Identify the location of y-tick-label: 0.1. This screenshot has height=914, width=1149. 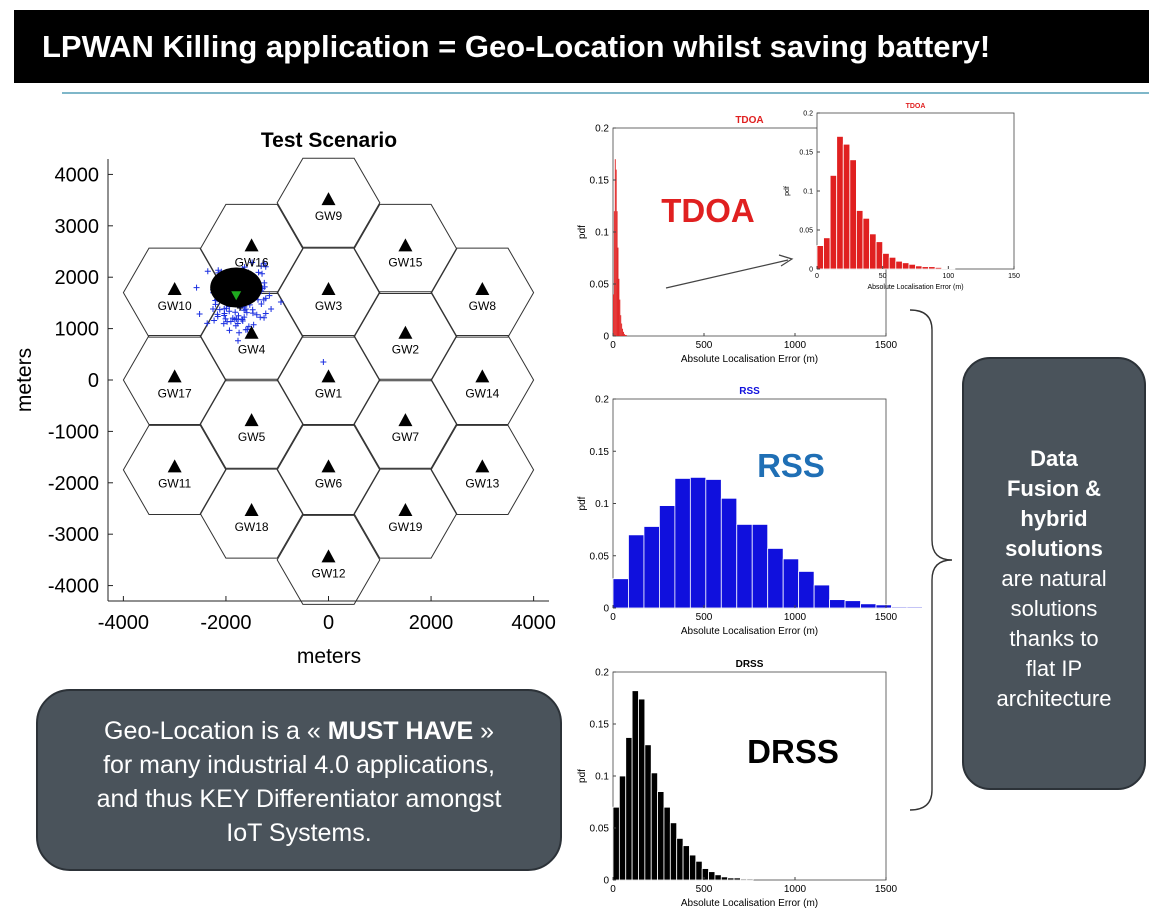
(602, 777).